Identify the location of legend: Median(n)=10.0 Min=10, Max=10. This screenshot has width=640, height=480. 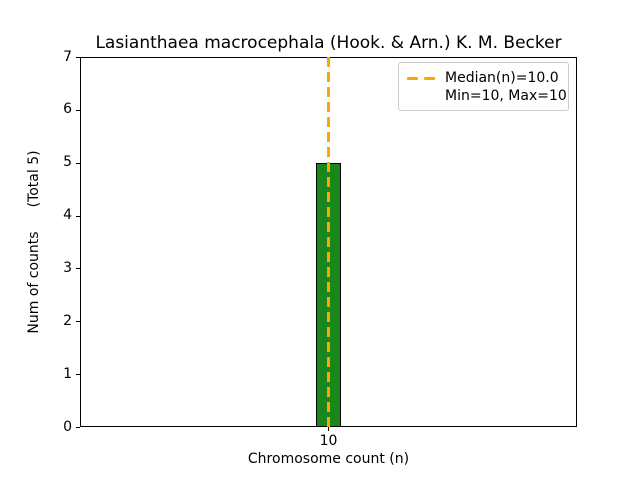
(483, 86).